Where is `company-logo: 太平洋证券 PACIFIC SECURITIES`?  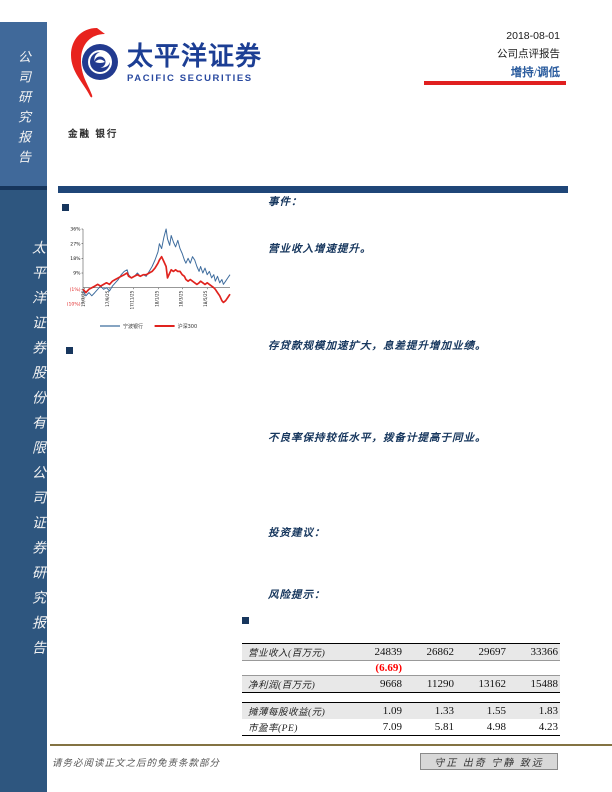
company-logo: 太平洋证券 PACIFIC SECURITIES is located at coordinates (162, 63).